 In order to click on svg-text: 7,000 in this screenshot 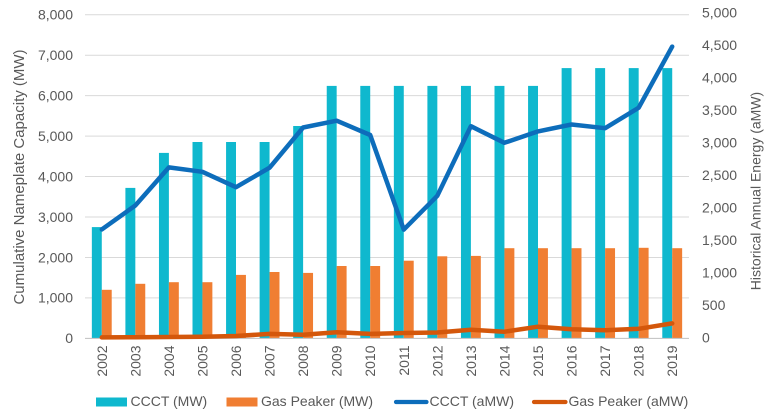, I will do `click(55, 55)`.